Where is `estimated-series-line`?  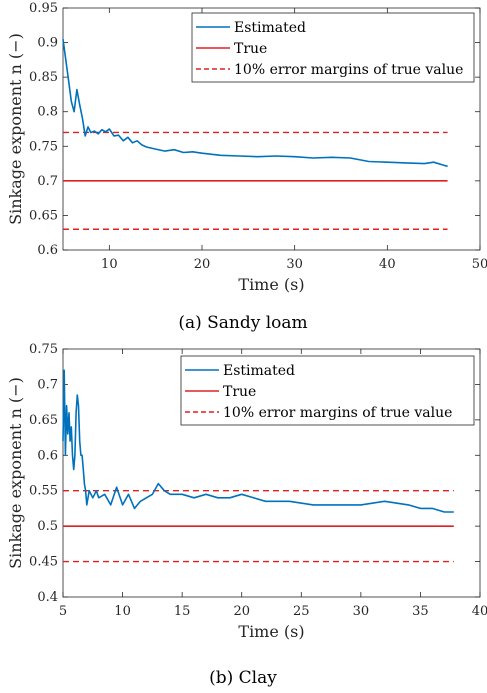
estimated-series-line is located at coordinates (255, 103).